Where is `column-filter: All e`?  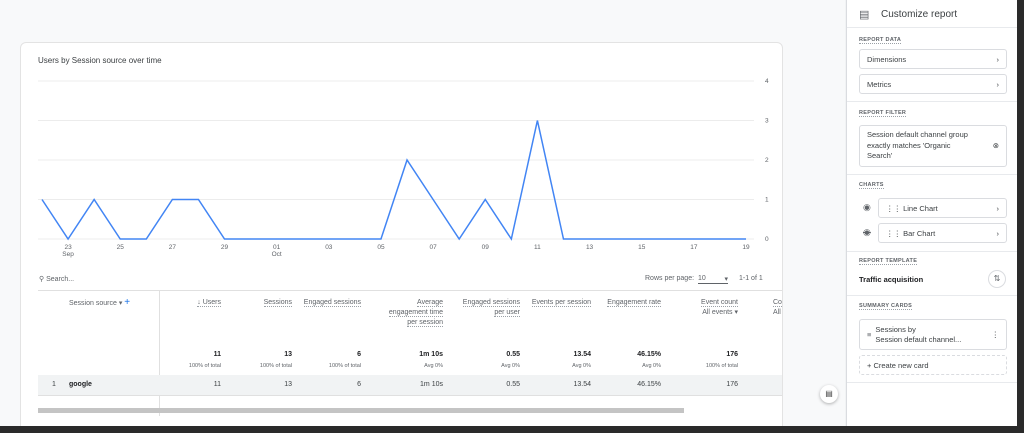
column-filter: All e is located at coordinates (777, 312).